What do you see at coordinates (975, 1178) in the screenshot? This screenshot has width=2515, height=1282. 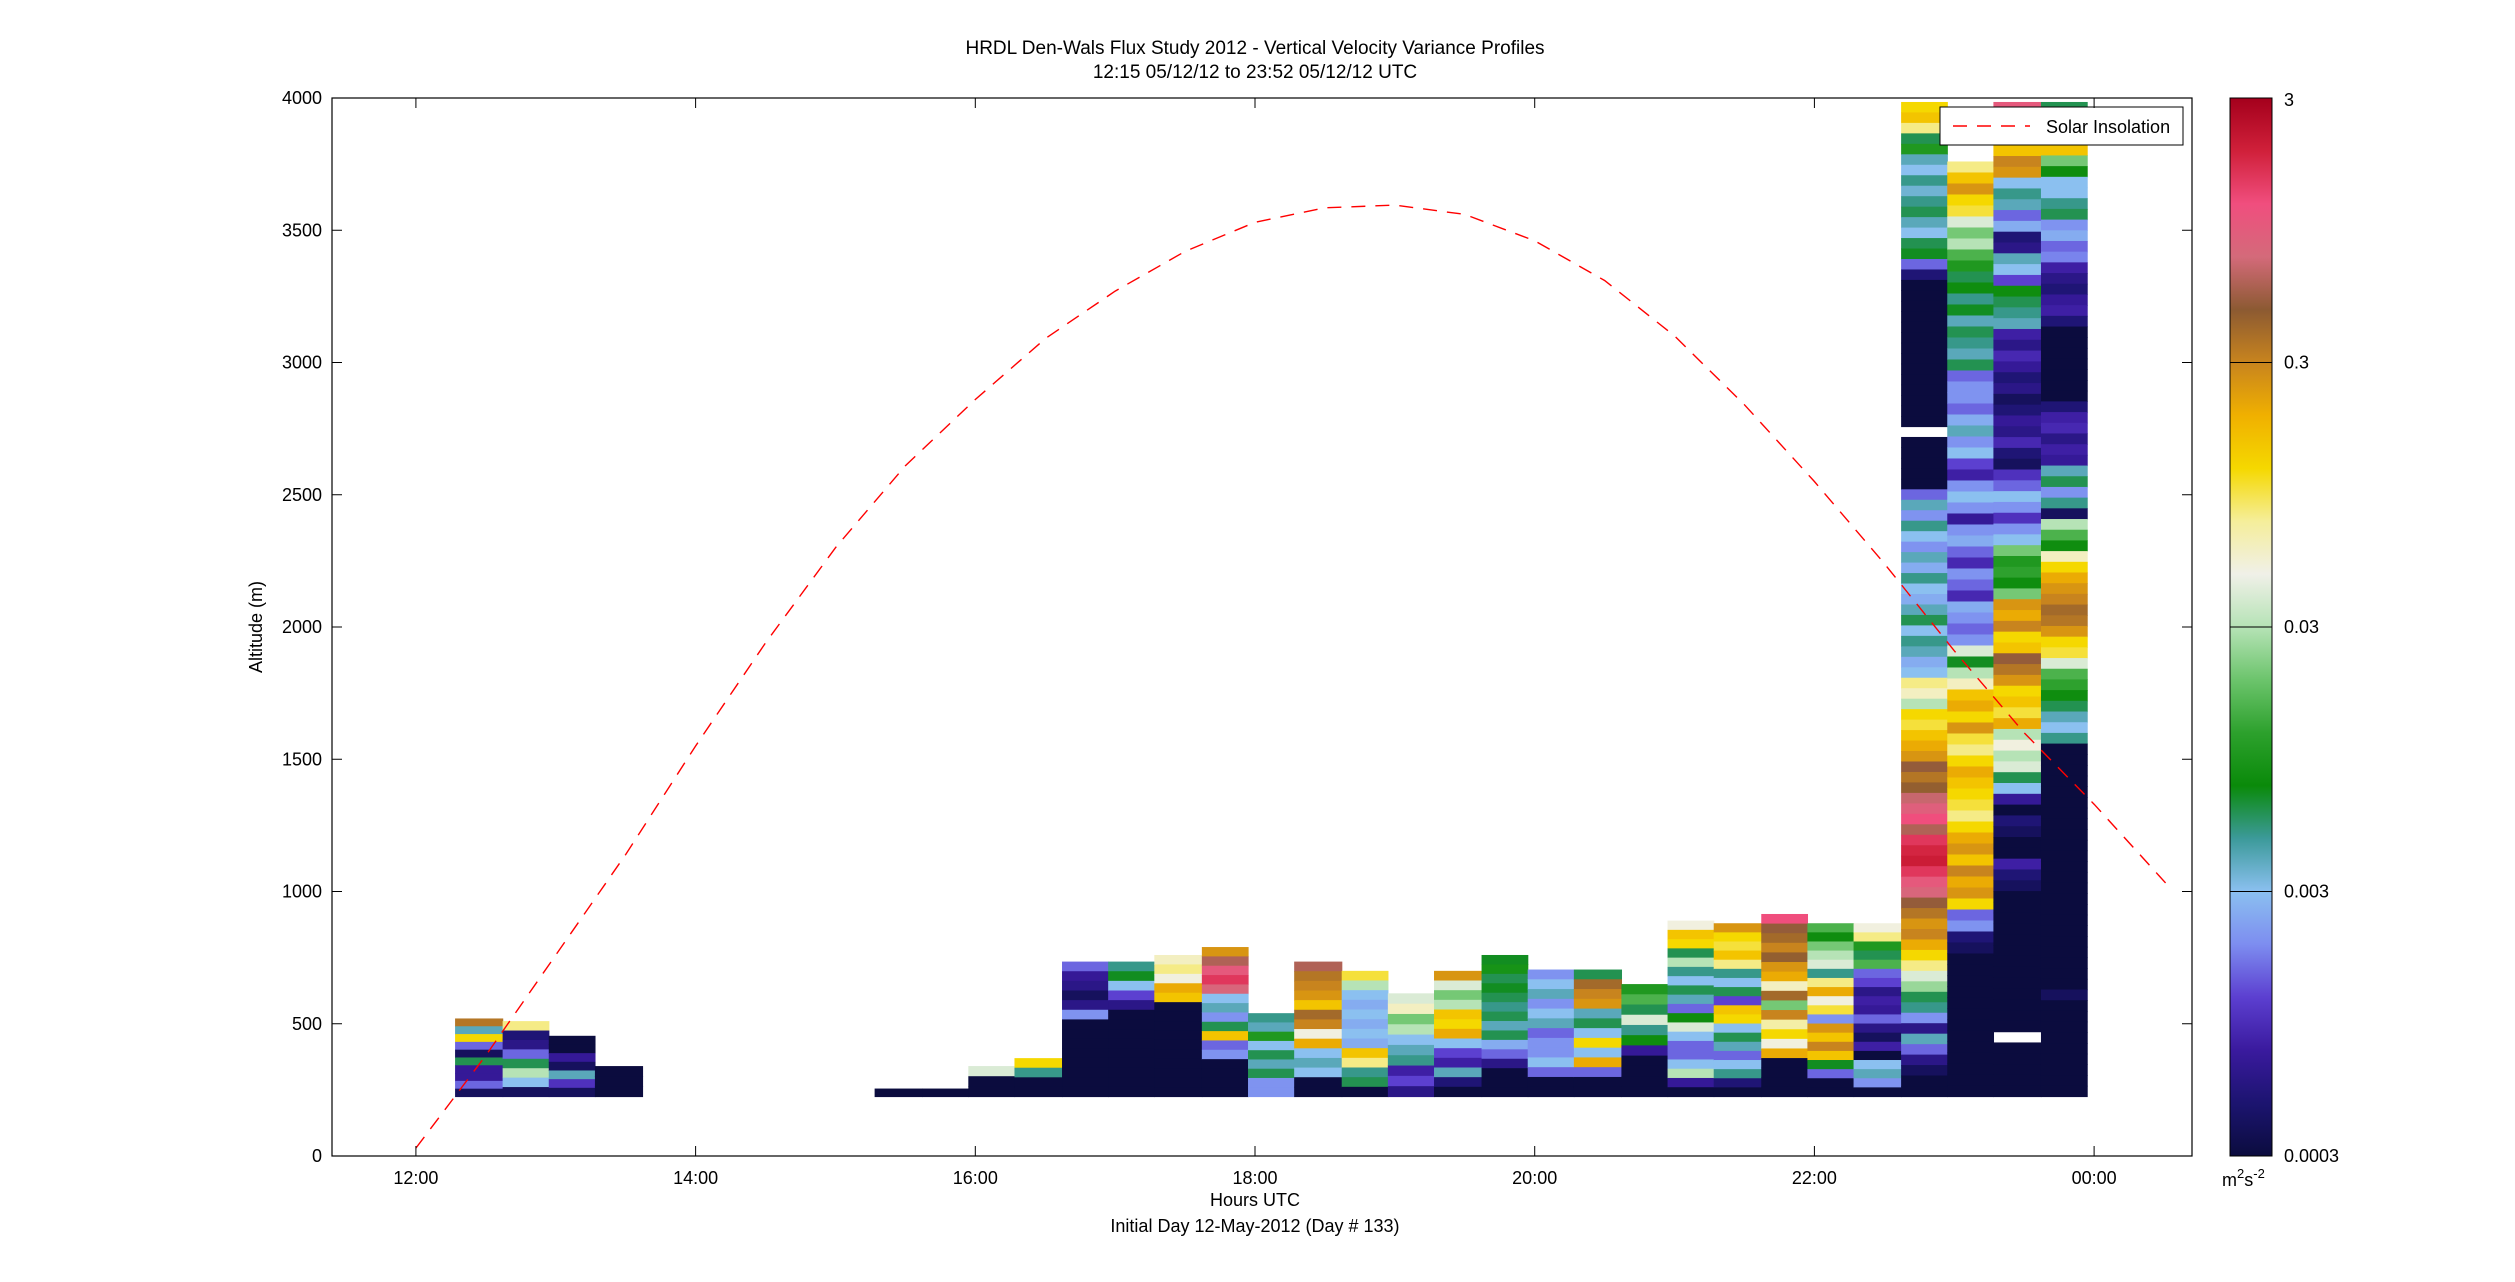 I see `x-tick-label: 16:00` at bounding box center [975, 1178].